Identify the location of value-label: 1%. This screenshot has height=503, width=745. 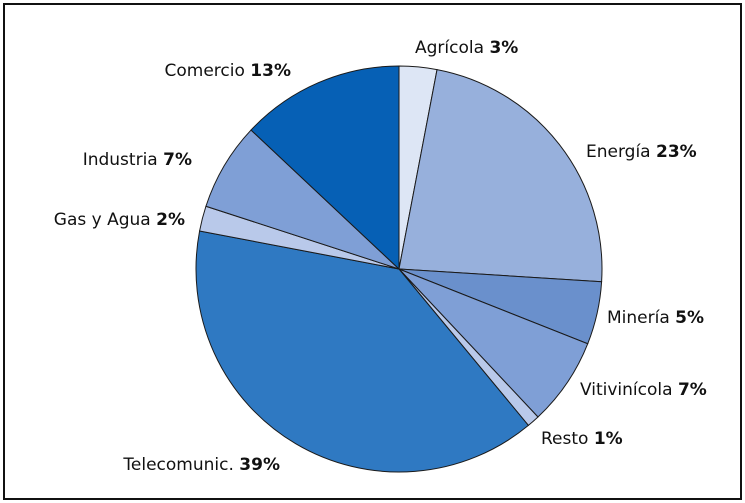
(608, 439).